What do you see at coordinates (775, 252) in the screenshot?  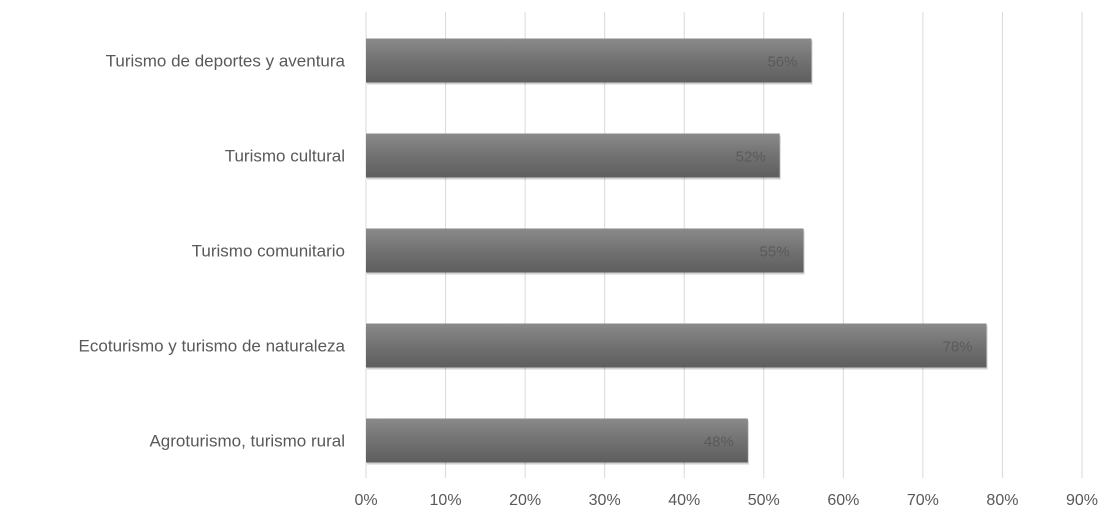 I see `data-label: 55%` at bounding box center [775, 252].